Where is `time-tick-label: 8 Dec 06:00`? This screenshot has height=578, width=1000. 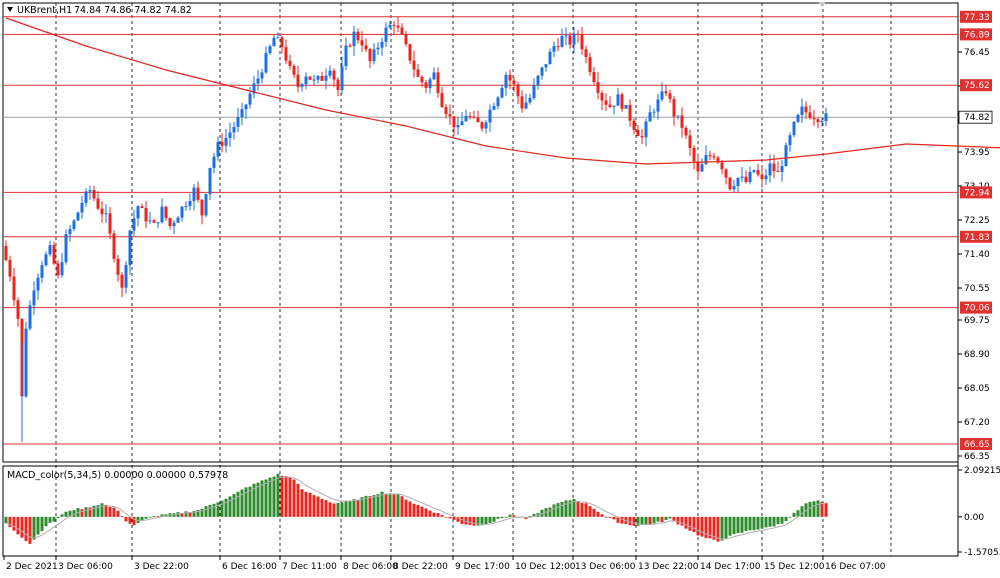
time-tick-label: 8 Dec 06:00 is located at coordinates (370, 567).